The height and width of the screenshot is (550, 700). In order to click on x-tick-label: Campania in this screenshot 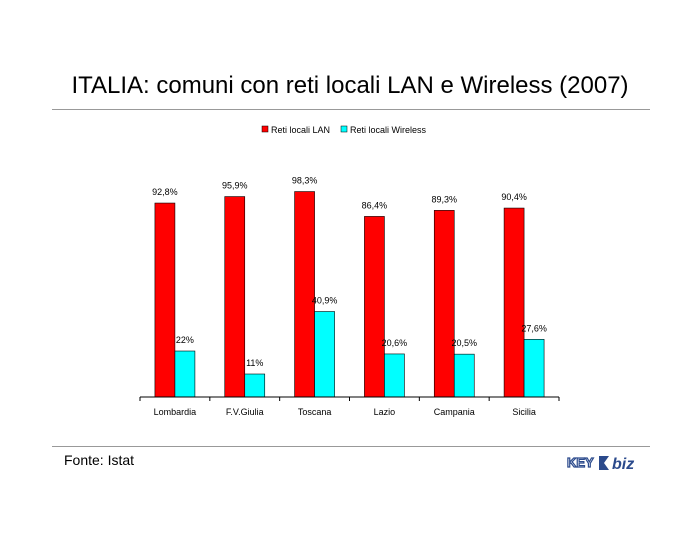, I will do `click(454, 412)`.